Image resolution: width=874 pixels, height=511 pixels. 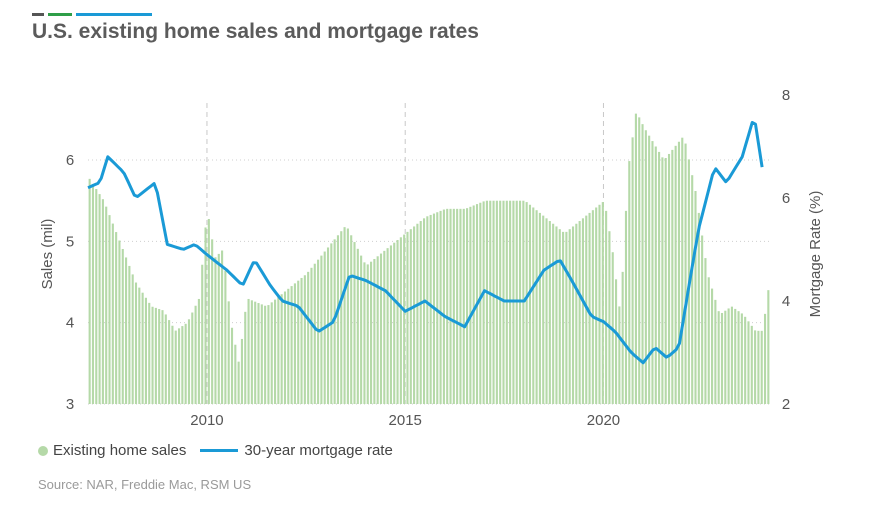 What do you see at coordinates (70, 404) in the screenshot?
I see `y-tick-left: 3` at bounding box center [70, 404].